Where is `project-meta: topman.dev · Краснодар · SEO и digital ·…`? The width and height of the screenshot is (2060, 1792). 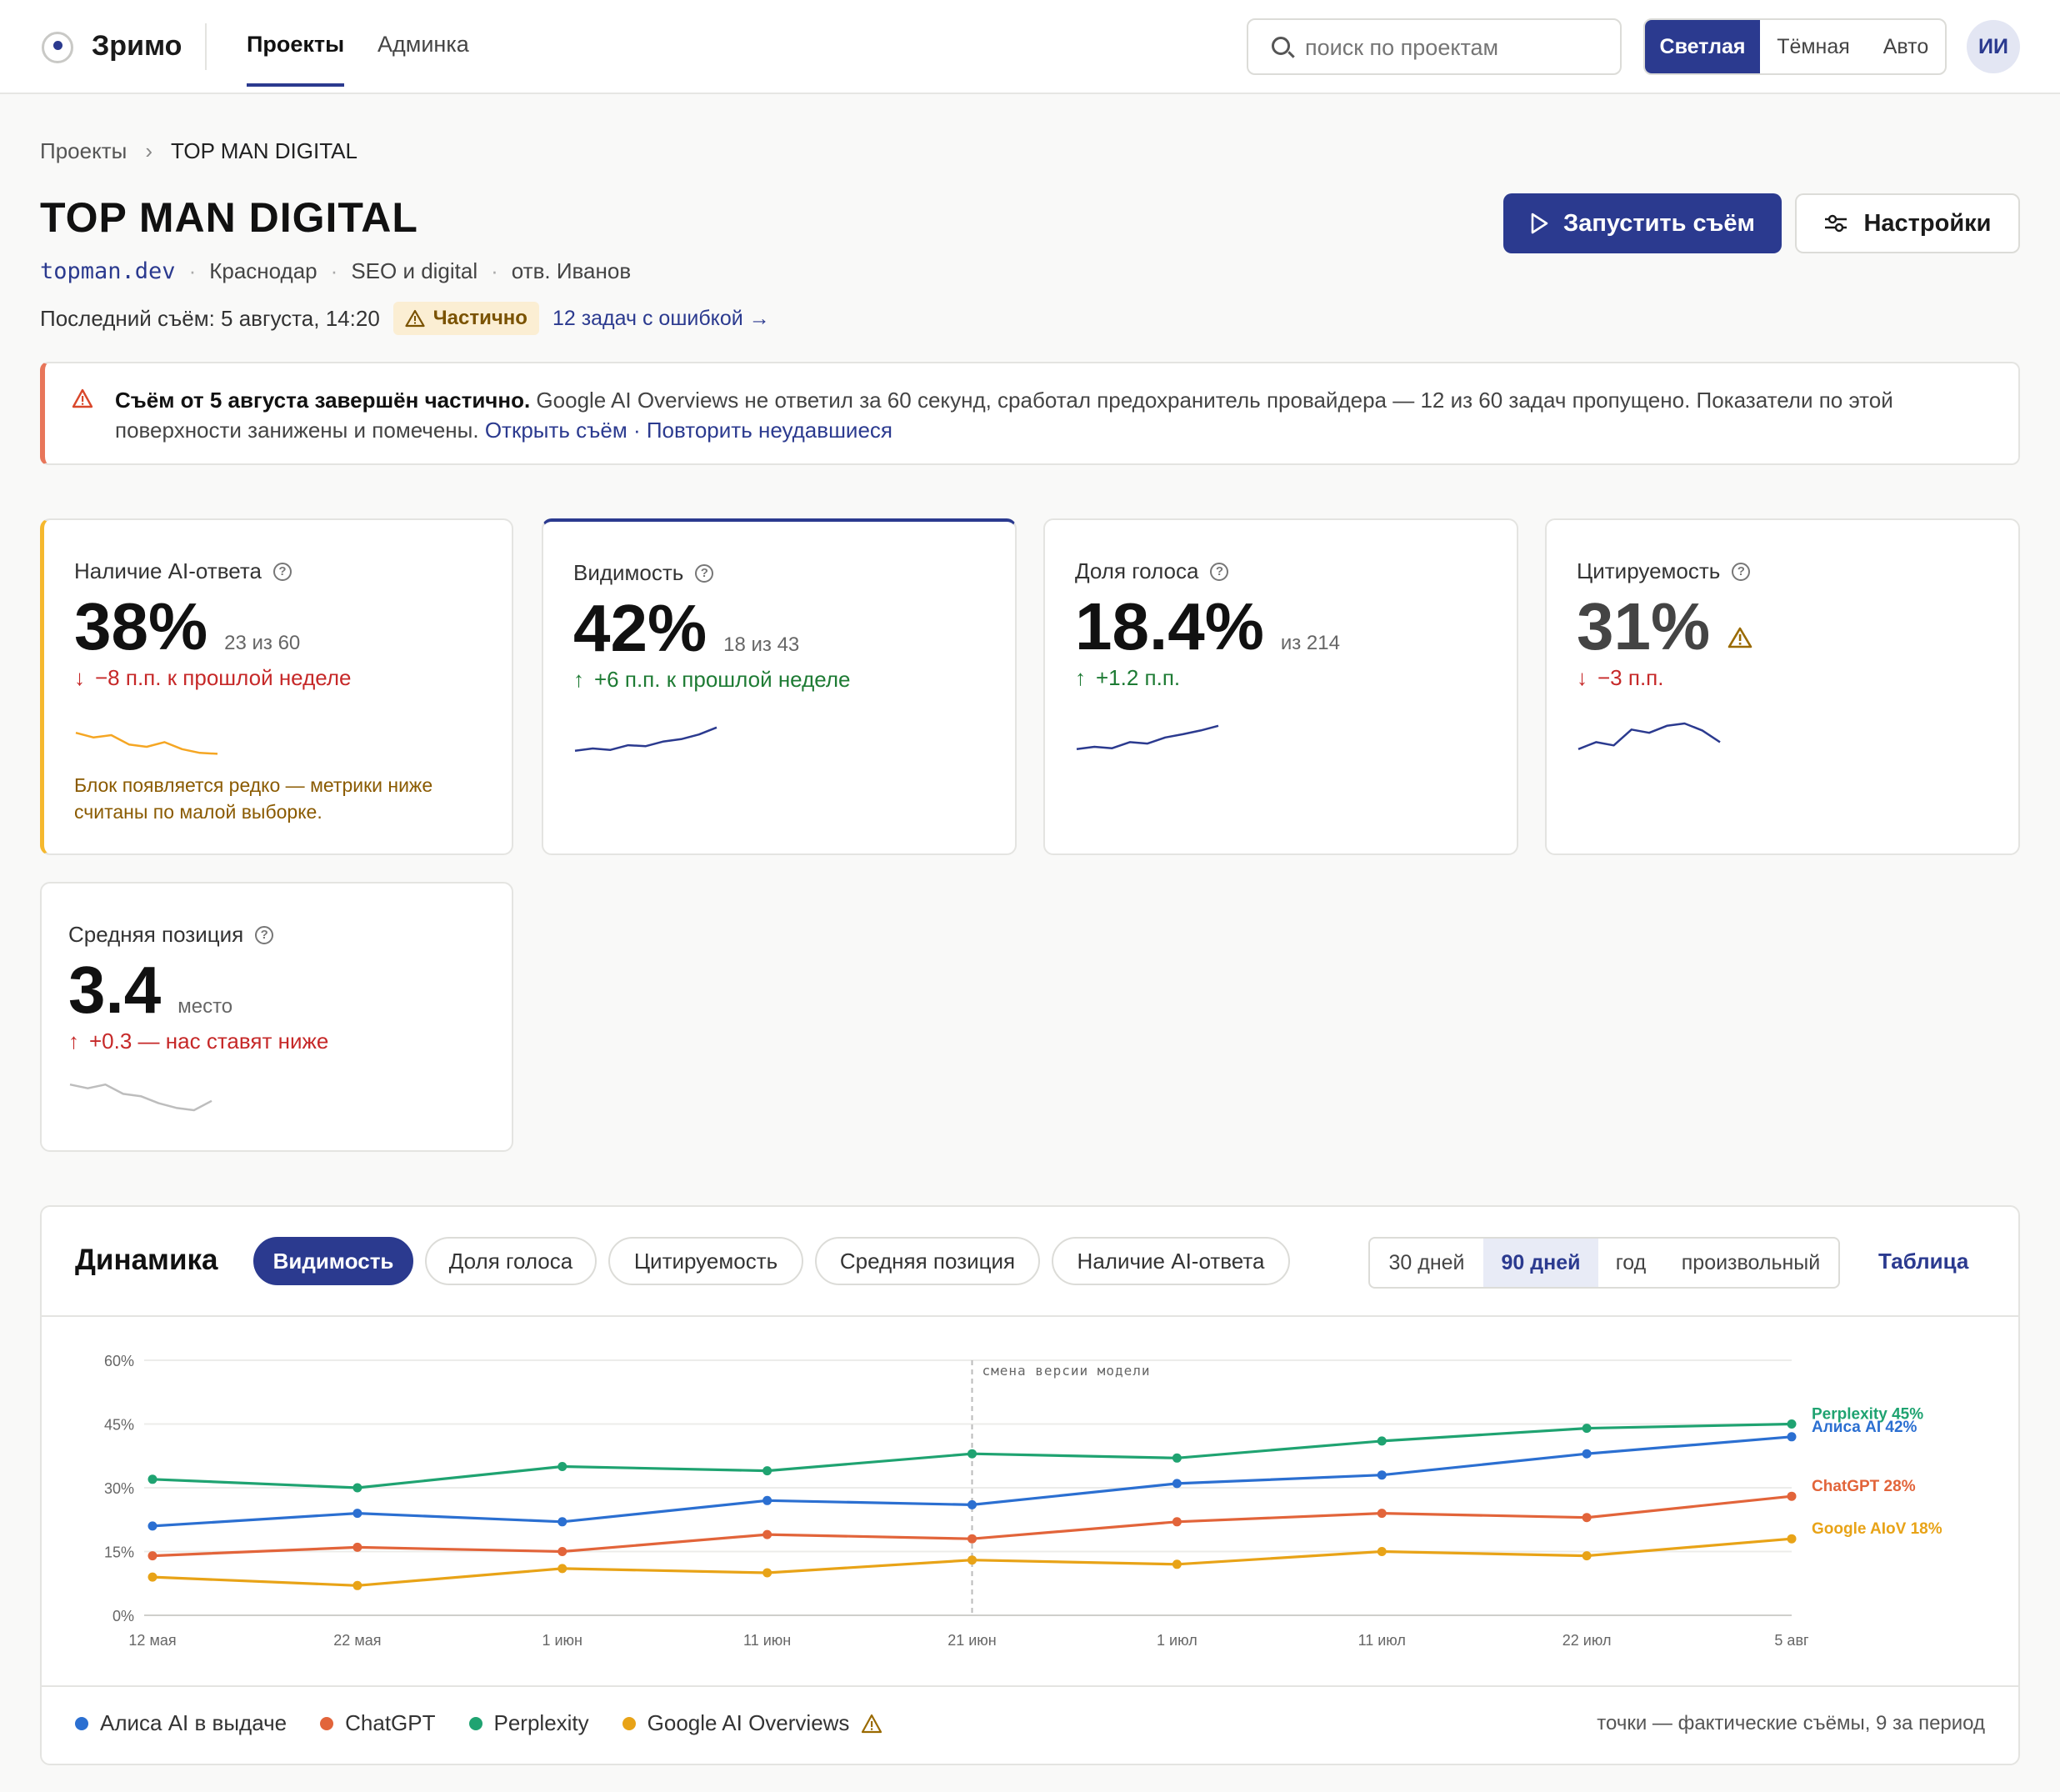
project-meta: topman.dev · Краснодар · SEO и digital ·… is located at coordinates (335, 271).